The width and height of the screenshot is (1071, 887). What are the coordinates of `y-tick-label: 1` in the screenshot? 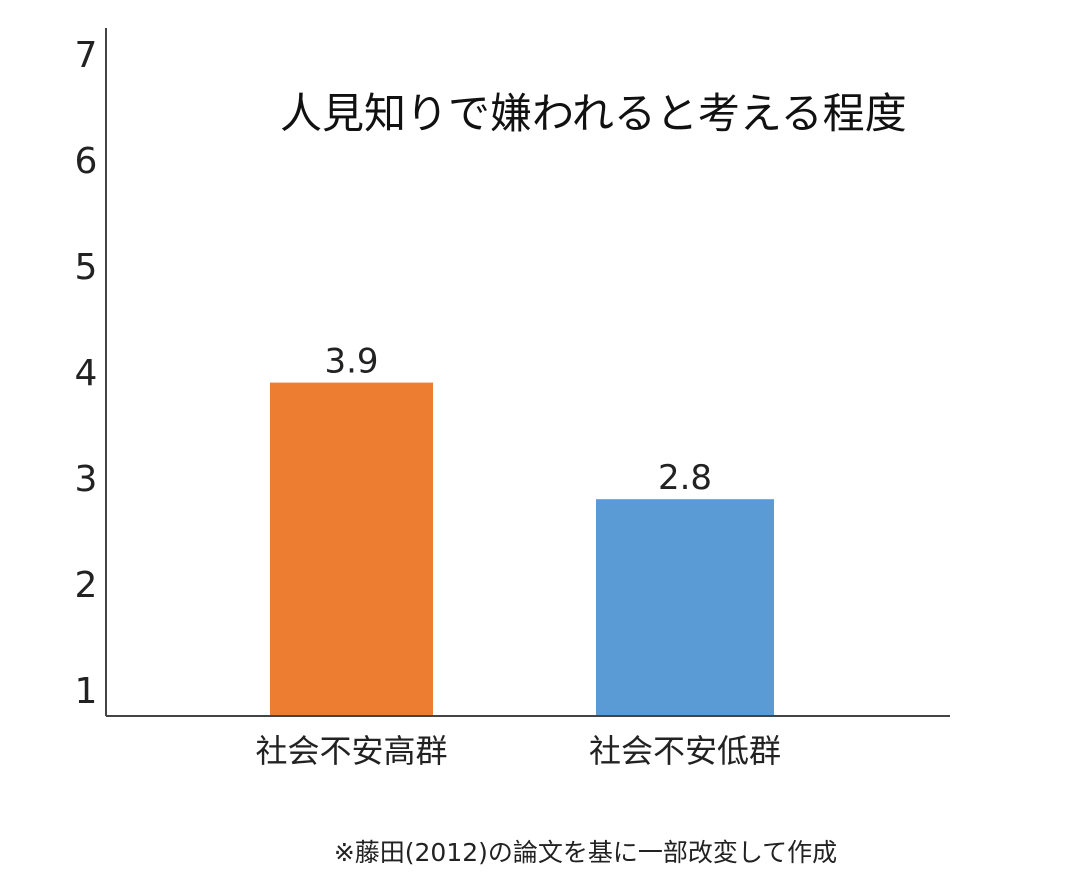 It's located at (86, 691).